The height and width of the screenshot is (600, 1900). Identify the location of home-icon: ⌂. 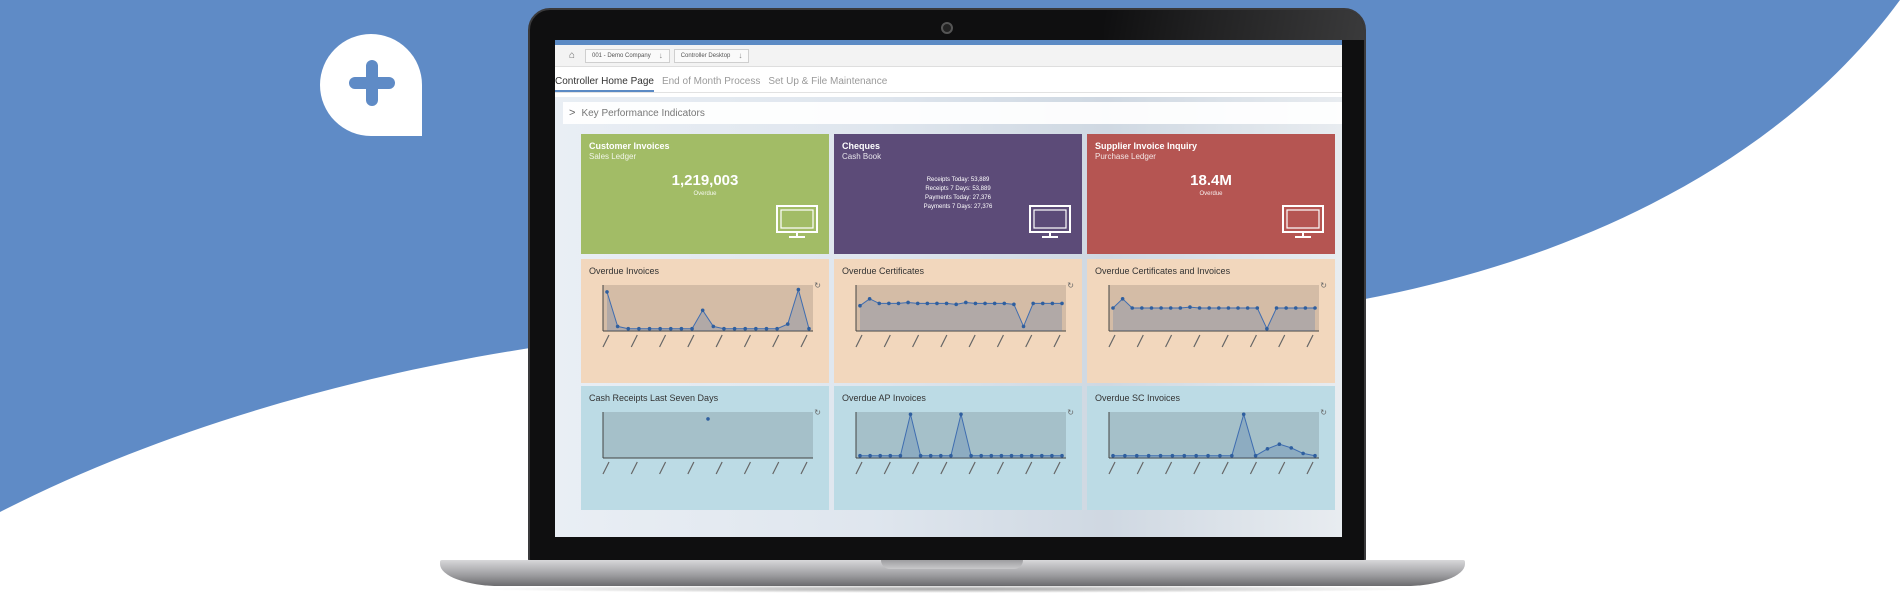
(572, 55).